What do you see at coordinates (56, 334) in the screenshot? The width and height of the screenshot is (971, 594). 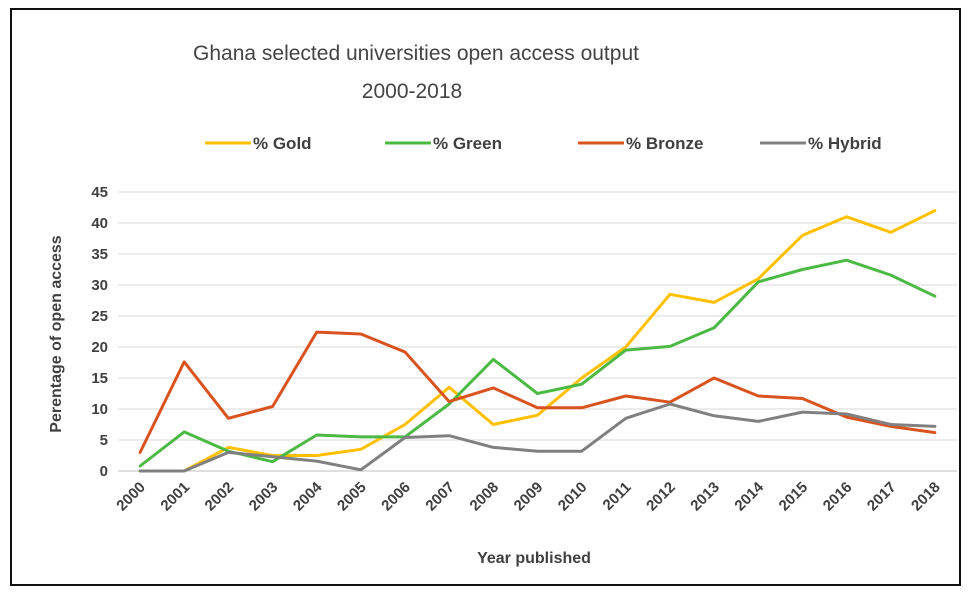 I see `y-axis-label: Perentage of open access` at bounding box center [56, 334].